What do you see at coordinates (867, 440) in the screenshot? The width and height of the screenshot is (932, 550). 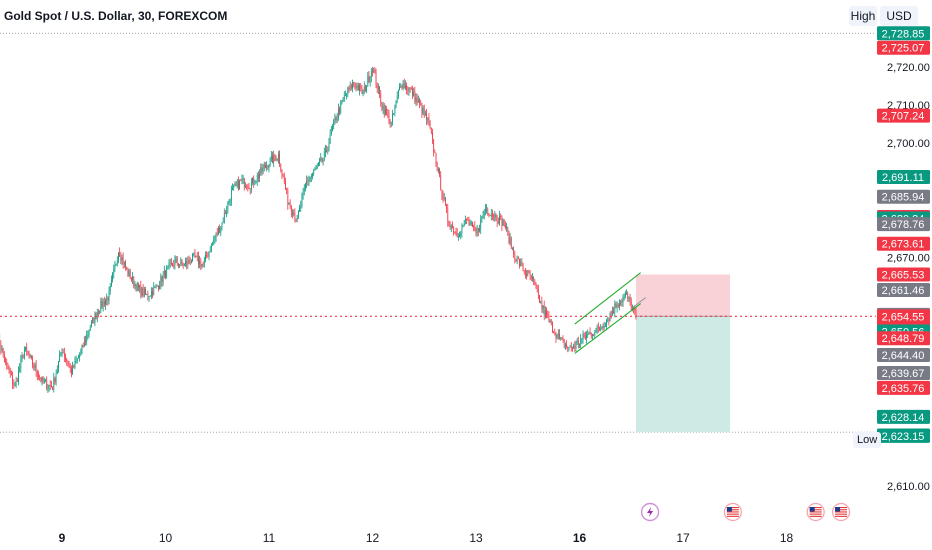 I see `low-marker-button: Low` at bounding box center [867, 440].